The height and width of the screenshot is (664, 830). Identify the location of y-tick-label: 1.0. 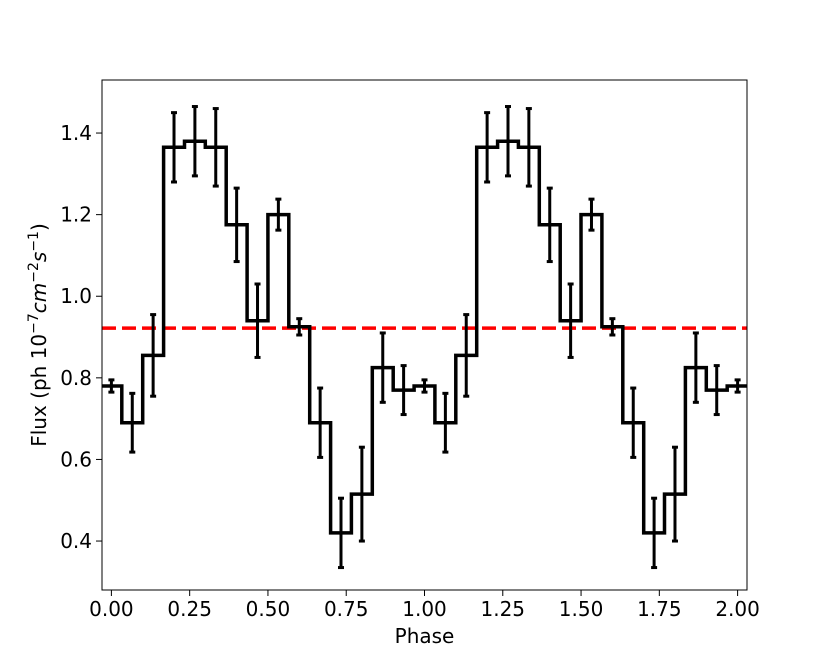
(76, 296).